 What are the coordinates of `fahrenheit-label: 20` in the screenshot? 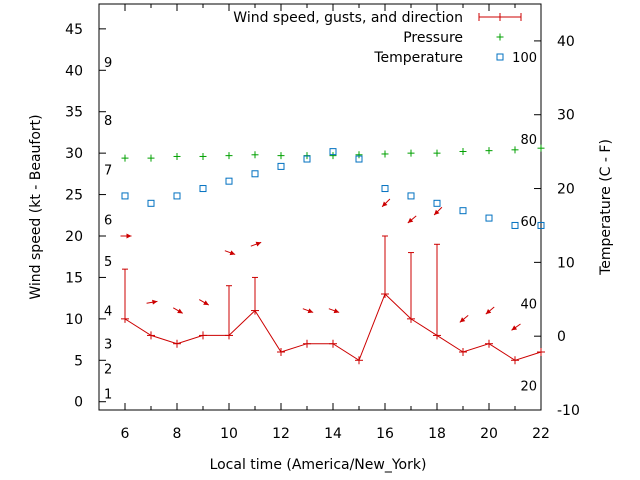 It's located at (528, 387).